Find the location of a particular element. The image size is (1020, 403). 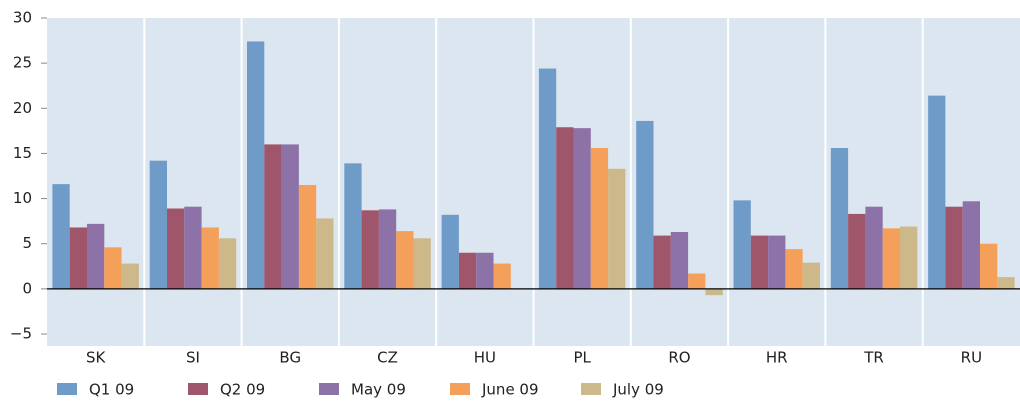

x-tick-label: RU is located at coordinates (971, 358).